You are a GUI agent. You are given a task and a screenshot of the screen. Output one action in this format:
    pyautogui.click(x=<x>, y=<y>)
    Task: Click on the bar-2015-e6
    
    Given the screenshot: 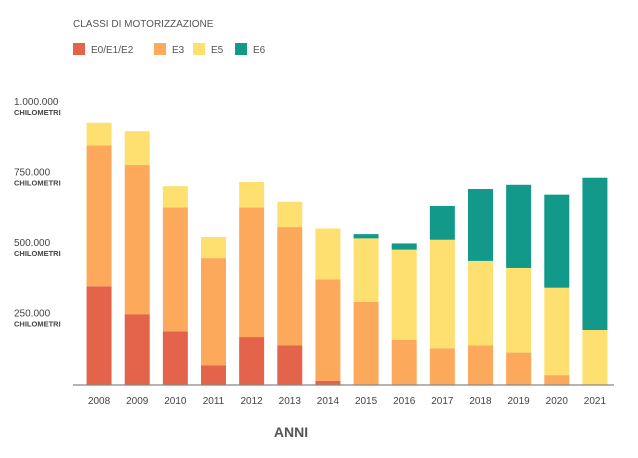 What is the action you would take?
    pyautogui.click(x=366, y=236)
    